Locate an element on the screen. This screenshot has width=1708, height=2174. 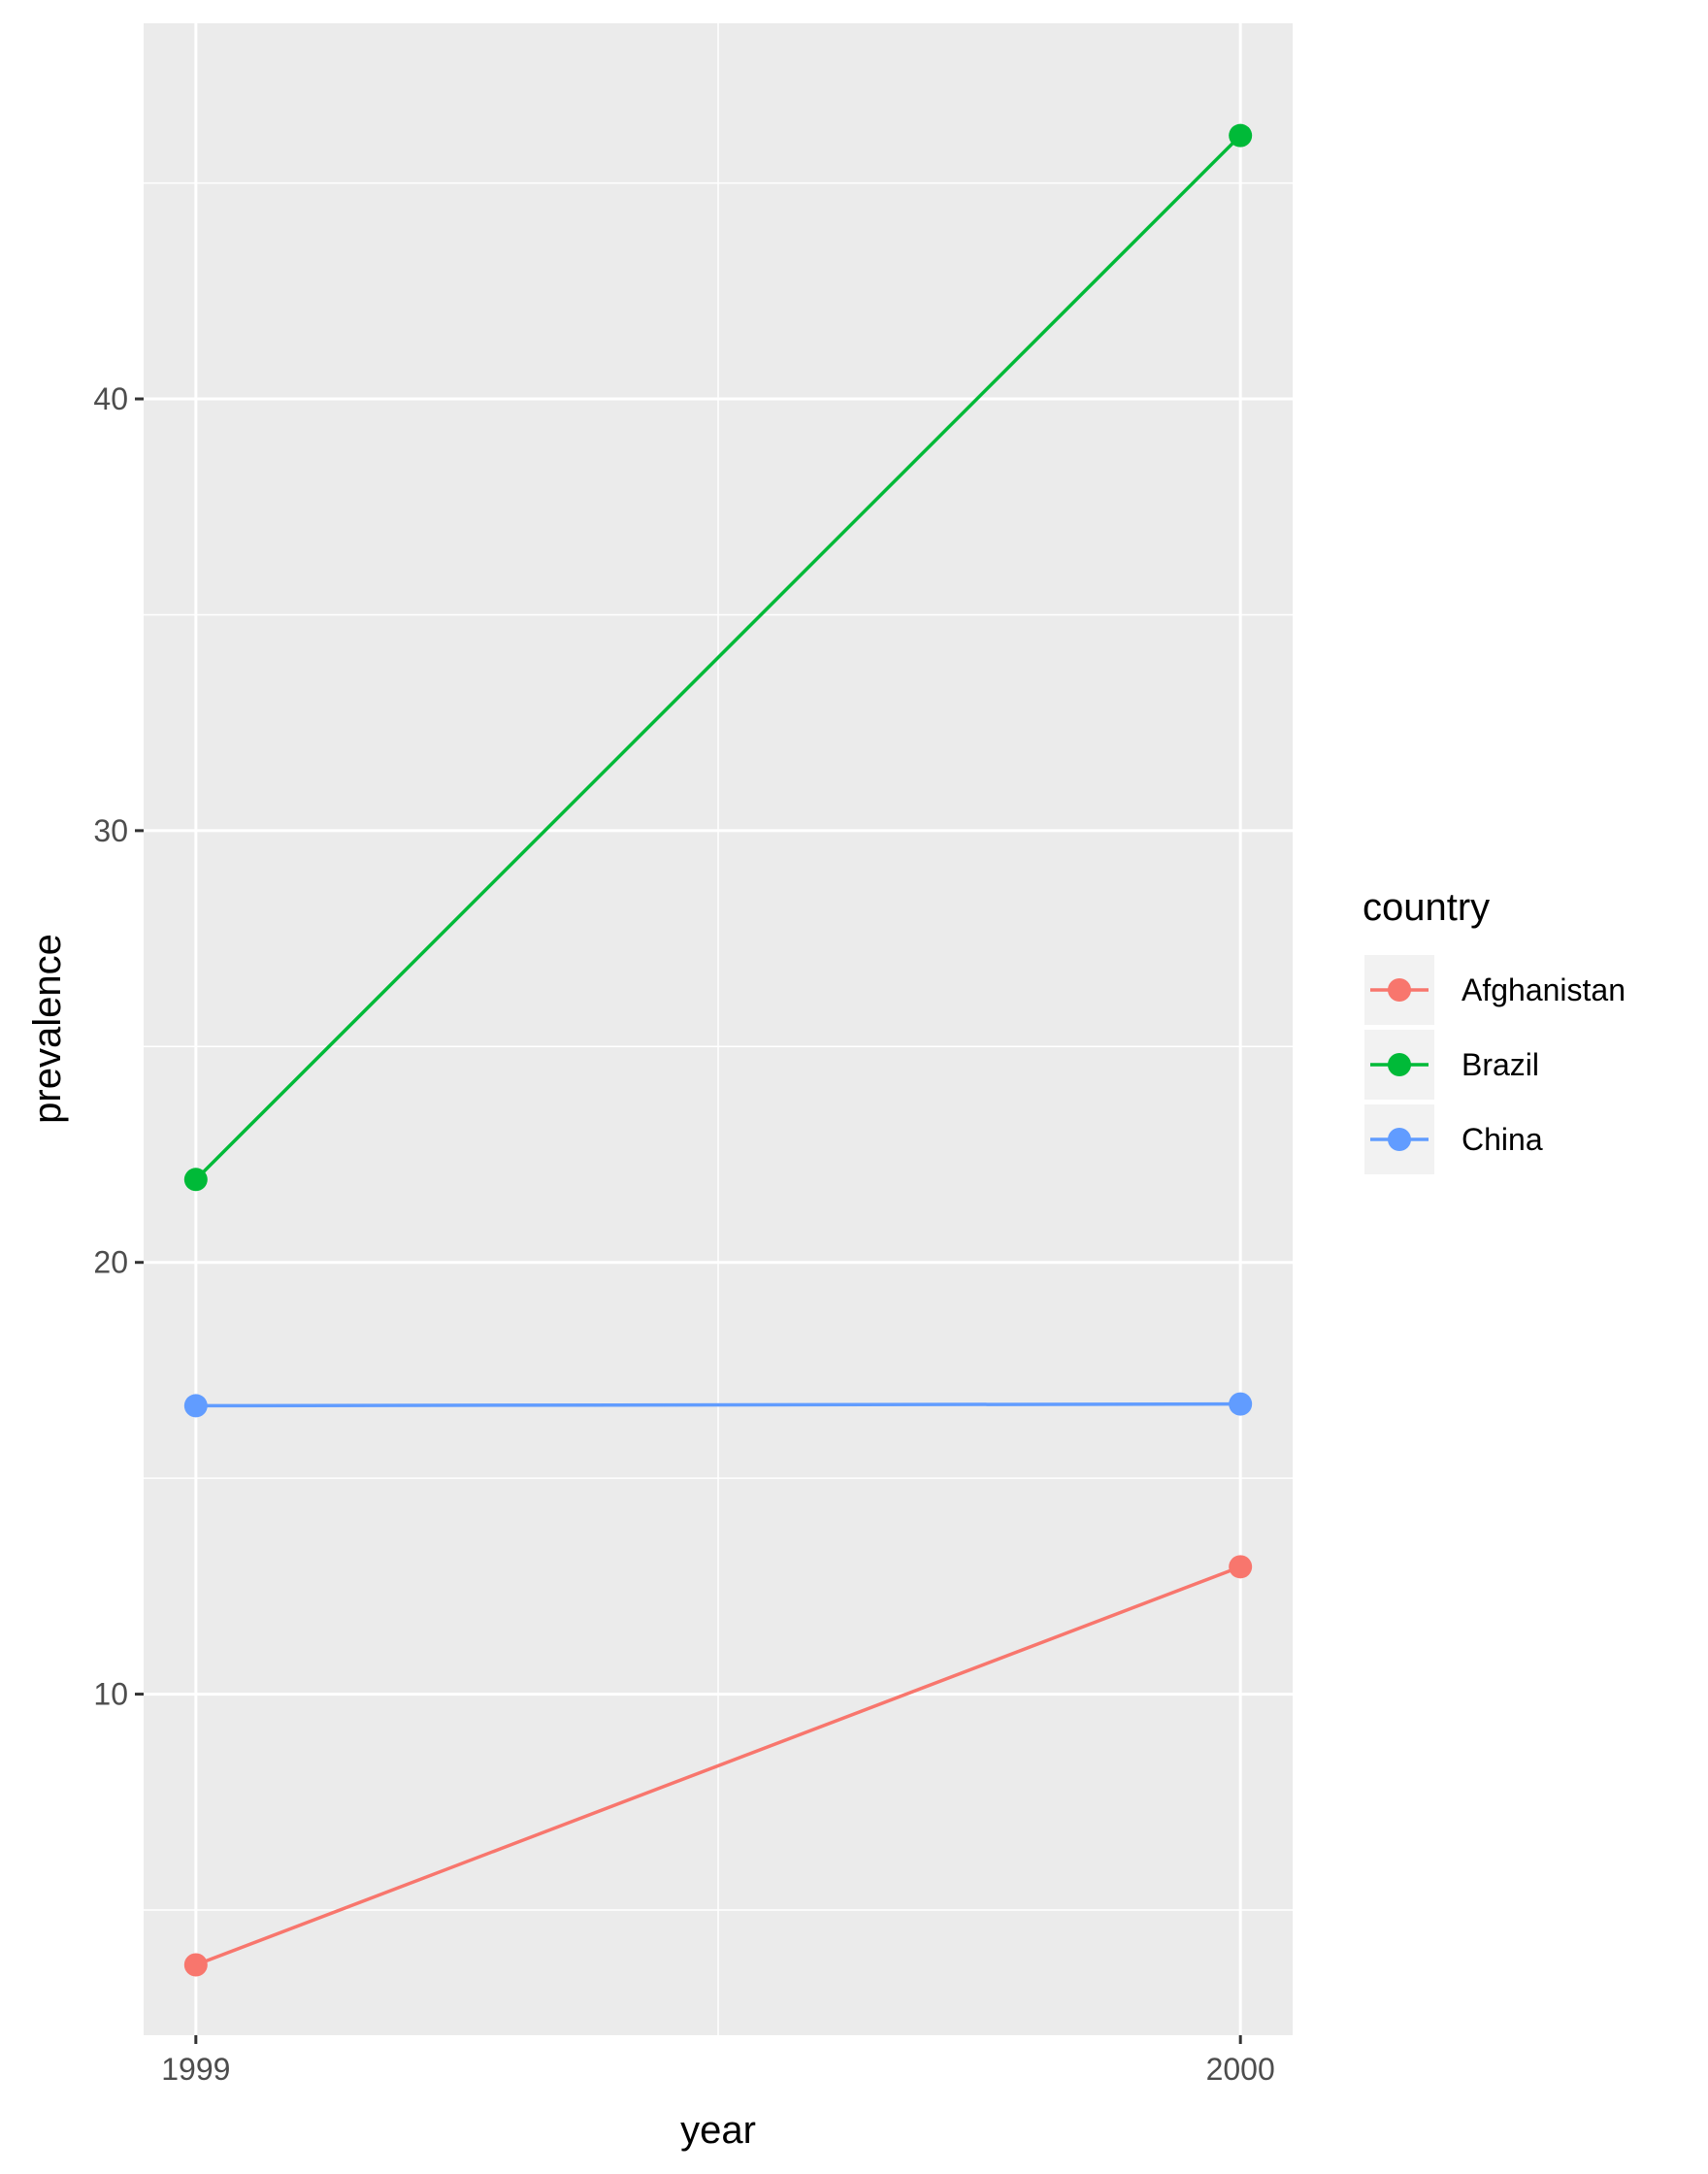
legend-item-brazil: Brazil is located at coordinates (1451, 1065).